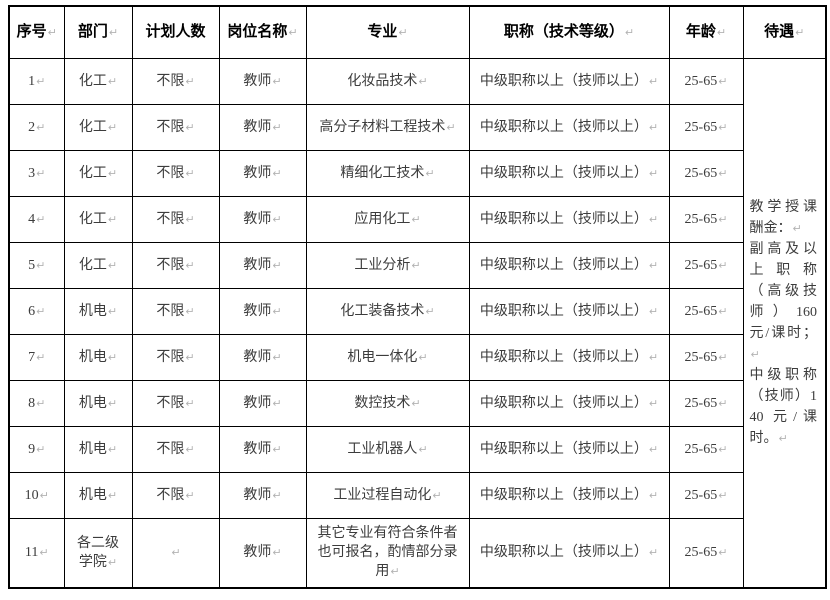 This screenshot has height=600, width=830. I want to click on header-post: 岗位名称↵, so click(262, 32).